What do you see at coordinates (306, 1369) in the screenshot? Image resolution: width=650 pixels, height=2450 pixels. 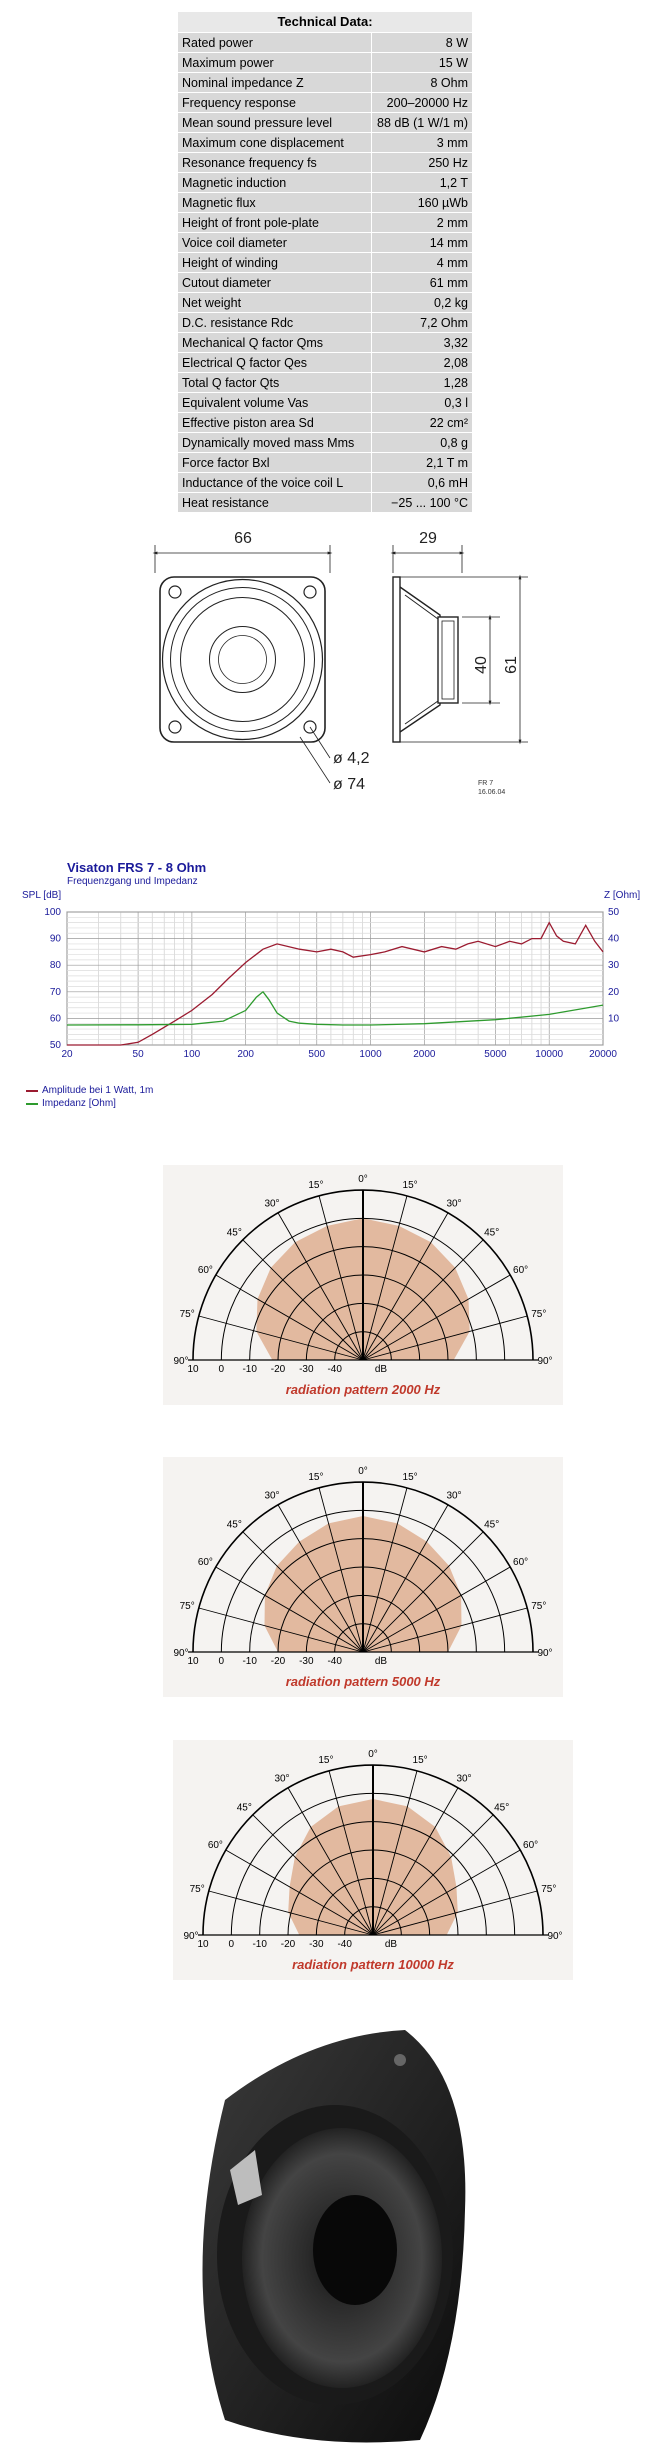 I see `radial-label: -30` at bounding box center [306, 1369].